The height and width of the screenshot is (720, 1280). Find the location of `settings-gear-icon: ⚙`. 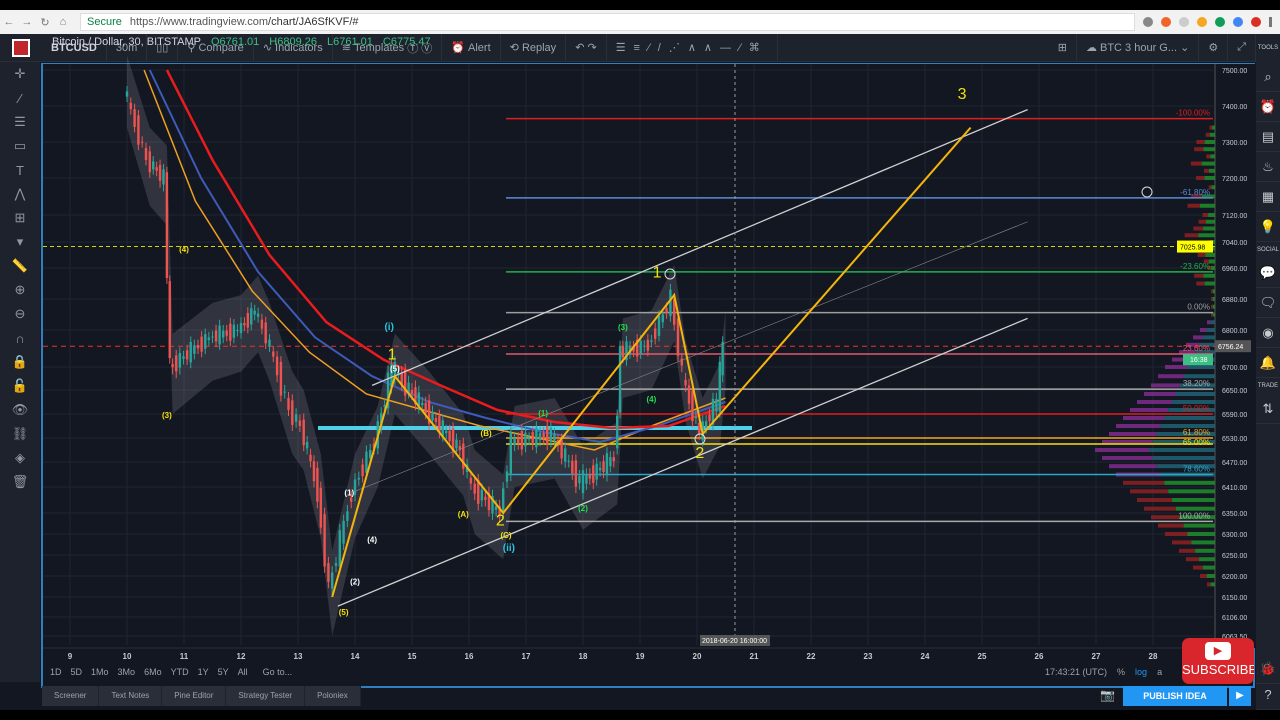

settings-gear-icon: ⚙ is located at coordinates (1214, 47).